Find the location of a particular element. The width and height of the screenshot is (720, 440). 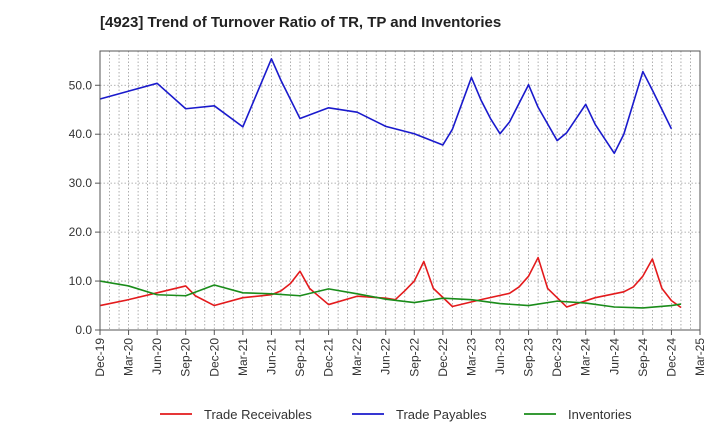

y-tick-label: 10.0 is located at coordinates (81, 281).